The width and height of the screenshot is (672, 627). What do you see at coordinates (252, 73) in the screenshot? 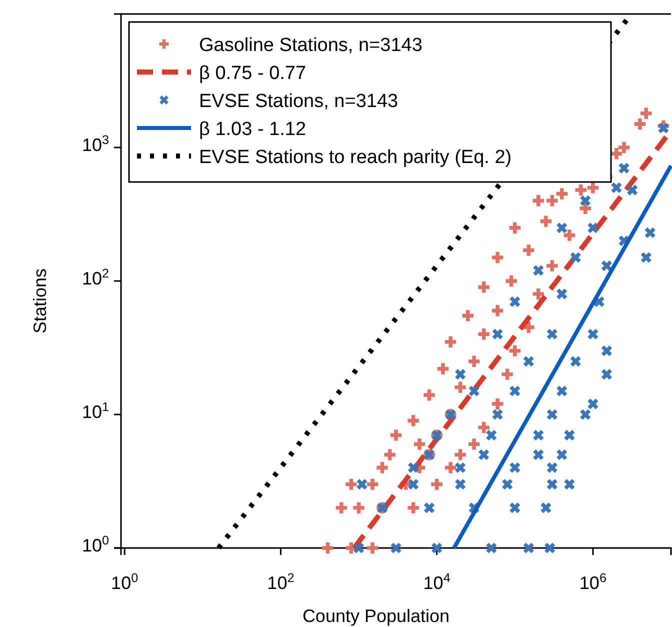
I see `legend-label: β 0.75 - 0.77` at bounding box center [252, 73].